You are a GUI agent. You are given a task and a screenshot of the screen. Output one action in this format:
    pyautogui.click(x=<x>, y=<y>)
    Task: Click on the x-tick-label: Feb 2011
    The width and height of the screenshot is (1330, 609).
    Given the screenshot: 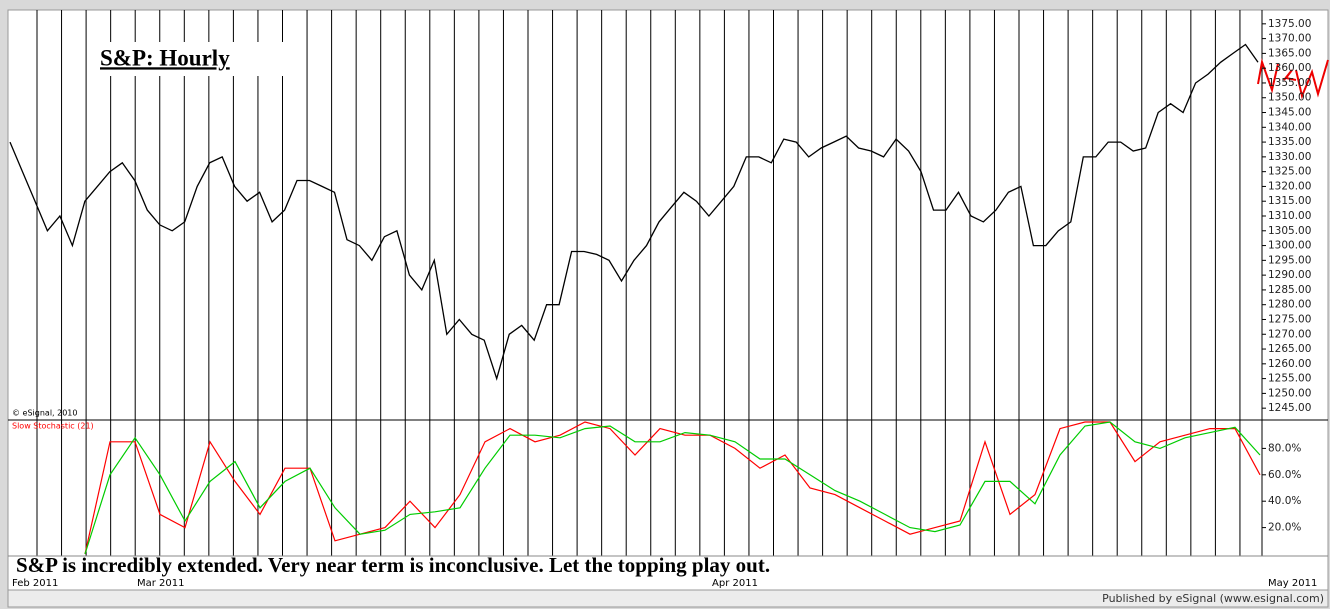 What is the action you would take?
    pyautogui.click(x=35, y=583)
    